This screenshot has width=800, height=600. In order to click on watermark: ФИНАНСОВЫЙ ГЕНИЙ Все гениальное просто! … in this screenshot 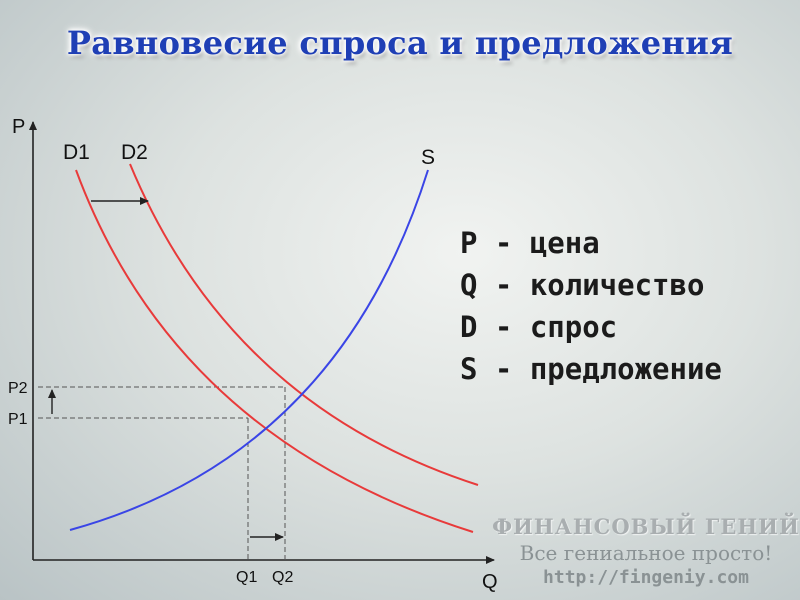, I will do `click(646, 551)`.